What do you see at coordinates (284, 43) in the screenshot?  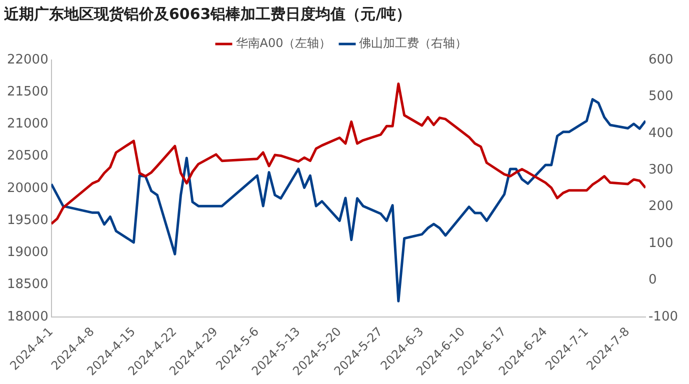 I see `legend-label: 华南A00（左轴）` at bounding box center [284, 43].